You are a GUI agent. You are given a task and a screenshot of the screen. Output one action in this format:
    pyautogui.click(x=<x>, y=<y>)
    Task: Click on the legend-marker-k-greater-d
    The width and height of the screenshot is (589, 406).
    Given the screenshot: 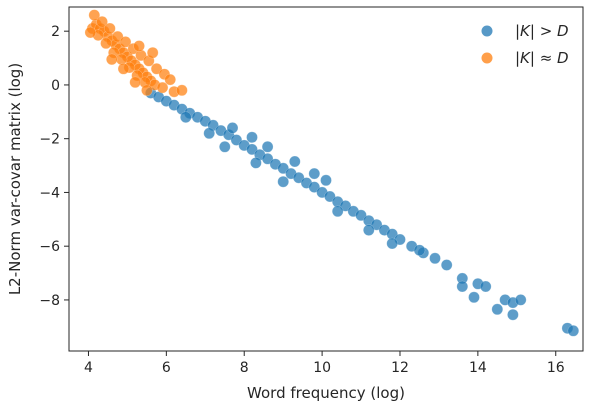 What is the action you would take?
    pyautogui.click(x=487, y=31)
    